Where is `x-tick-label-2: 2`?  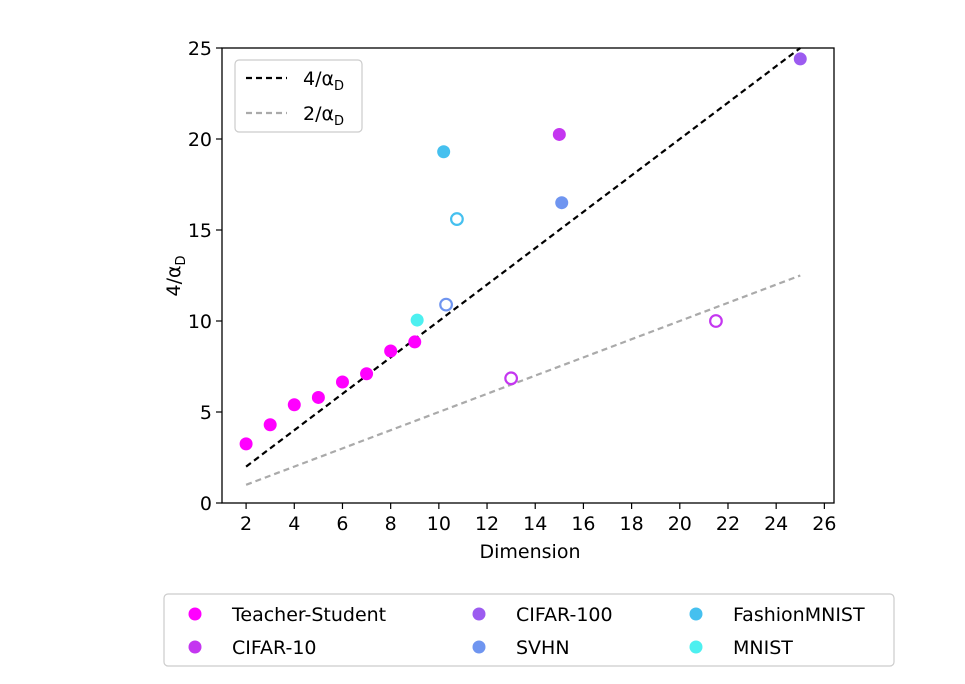 x-tick-label-2: 2 is located at coordinates (246, 524).